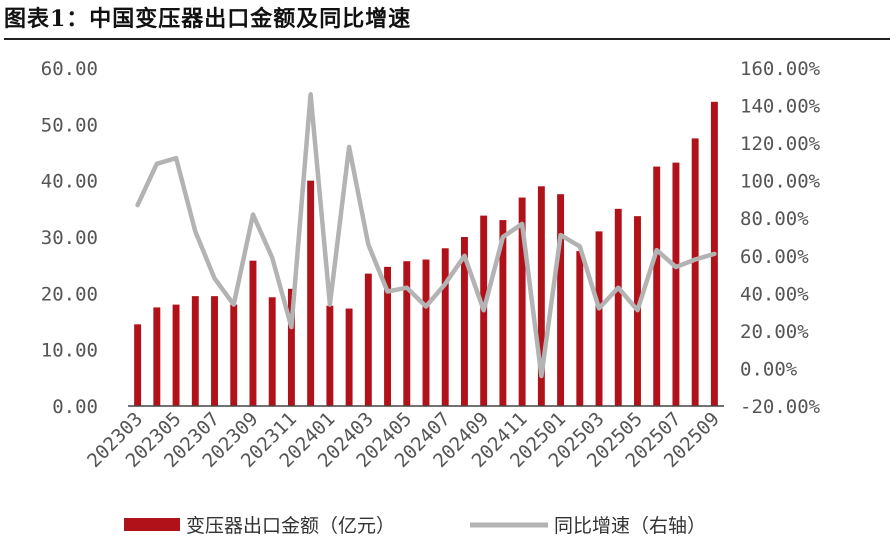  I want to click on chart-title: 图表1：中国变压器出口金额及同比增速, so click(208, 19).